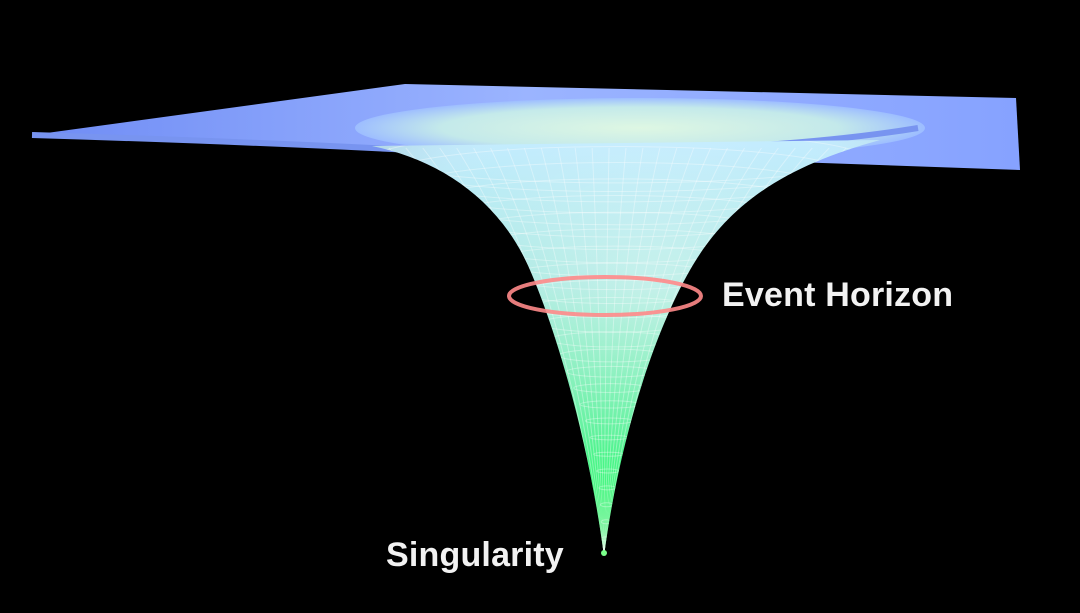 This screenshot has height=613, width=1080. I want to click on event-horizon-ring, so click(605, 296).